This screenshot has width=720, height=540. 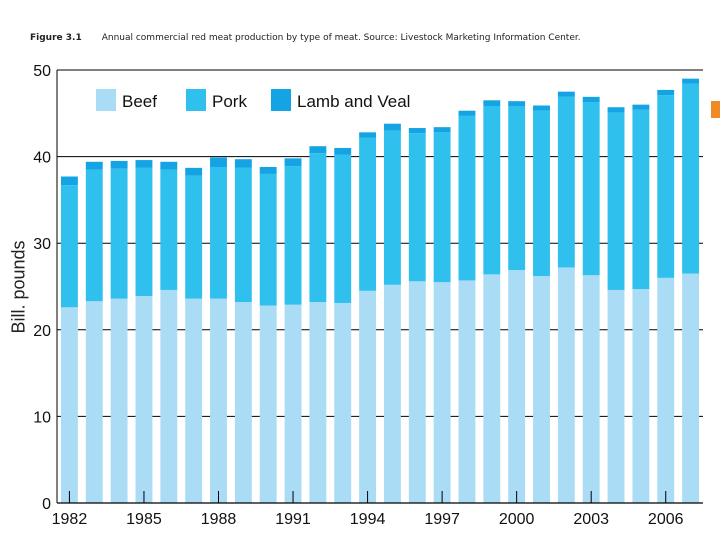 What do you see at coordinates (194, 237) in the screenshot?
I see `bar-pork-1987` at bounding box center [194, 237].